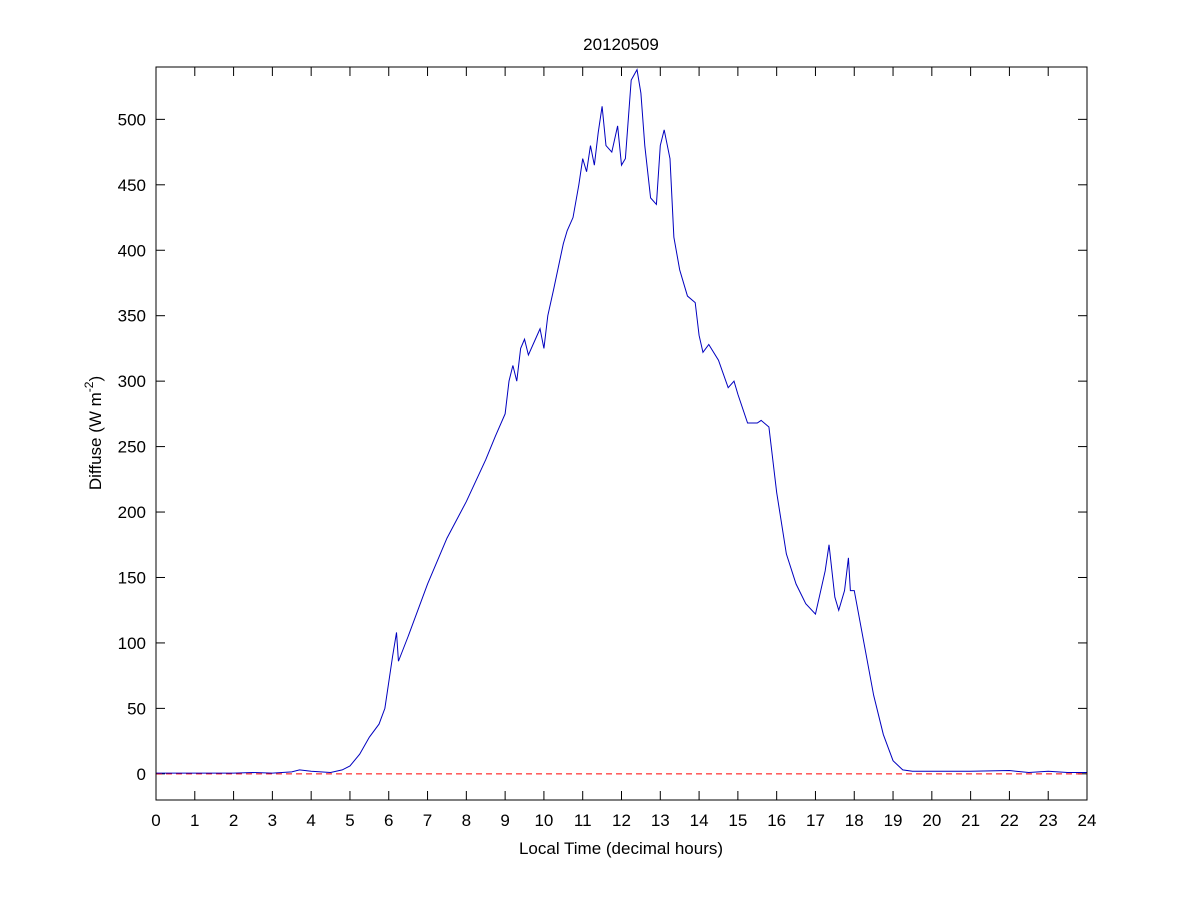 The height and width of the screenshot is (900, 1201). Describe the element at coordinates (141, 774) in the screenshot. I see `y-tick-label: 0` at that location.